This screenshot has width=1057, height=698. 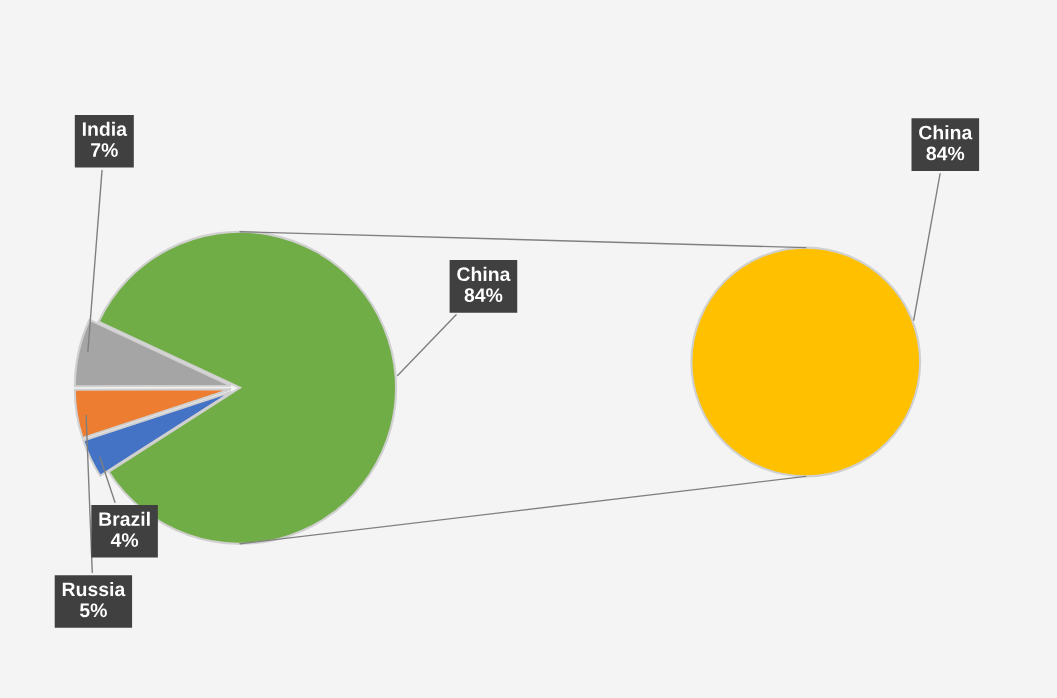 What do you see at coordinates (104, 150) in the screenshot?
I see `data-label: 7%` at bounding box center [104, 150].